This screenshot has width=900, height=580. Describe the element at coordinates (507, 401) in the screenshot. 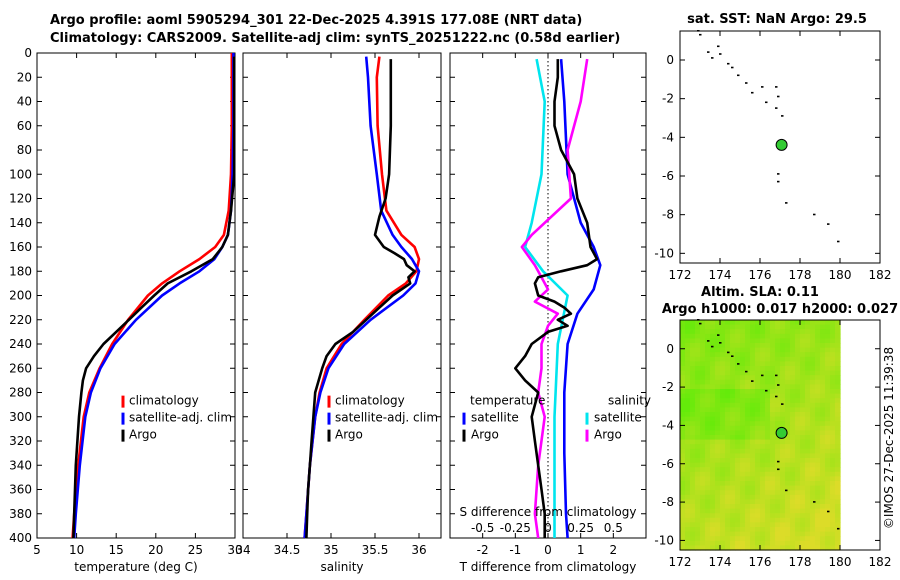

I see `diff-legend-temp-title: temperature` at that location.